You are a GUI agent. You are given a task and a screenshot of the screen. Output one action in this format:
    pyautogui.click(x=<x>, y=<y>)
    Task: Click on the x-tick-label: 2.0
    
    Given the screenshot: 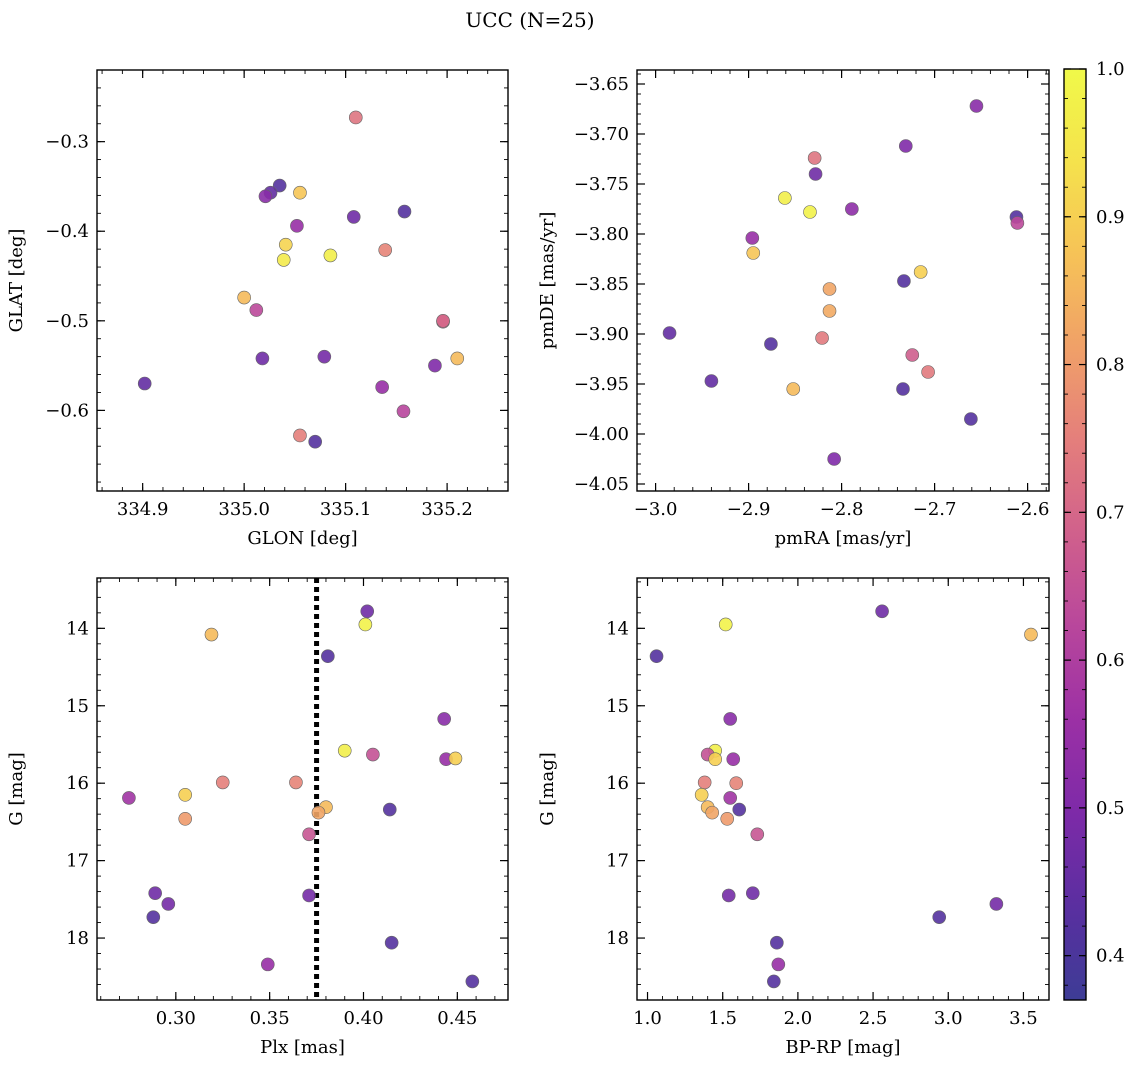 What is the action you would take?
    pyautogui.click(x=798, y=1018)
    